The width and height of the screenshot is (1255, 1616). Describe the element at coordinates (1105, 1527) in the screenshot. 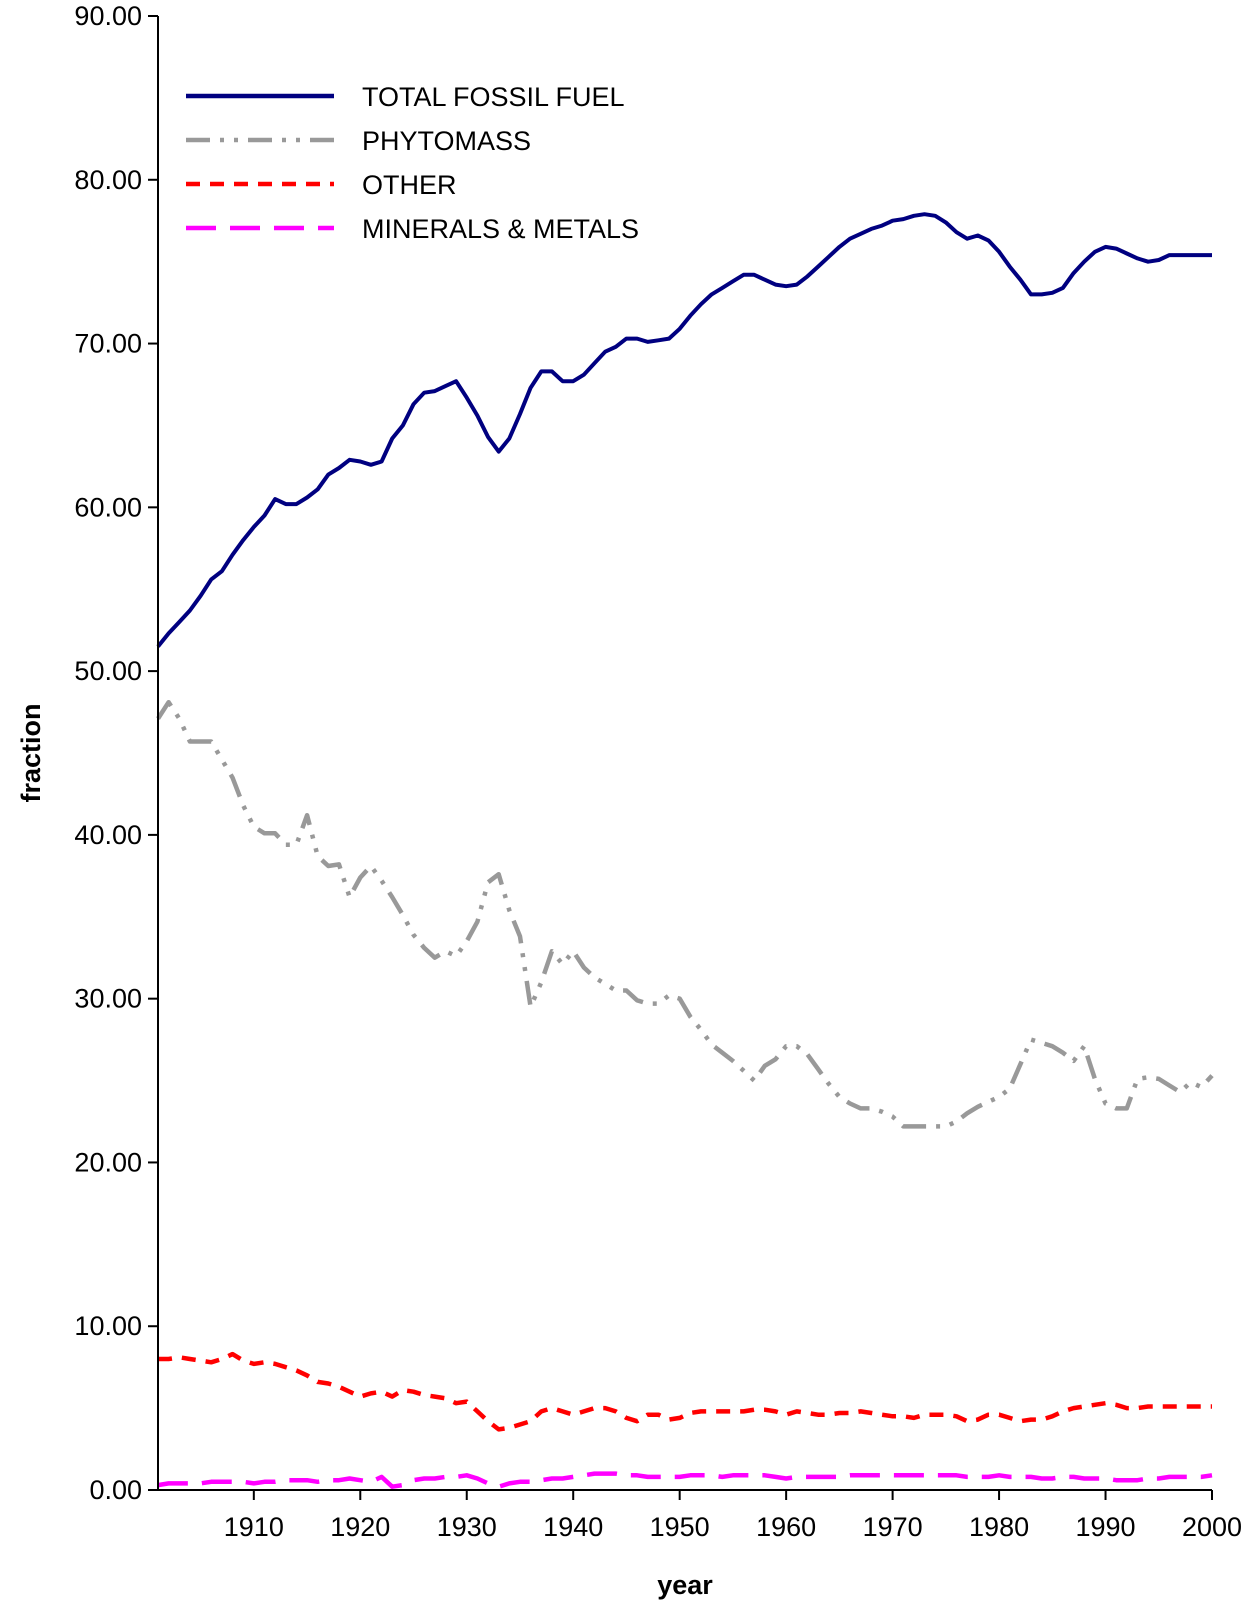

I see `x-tick-label: 1990` at that location.